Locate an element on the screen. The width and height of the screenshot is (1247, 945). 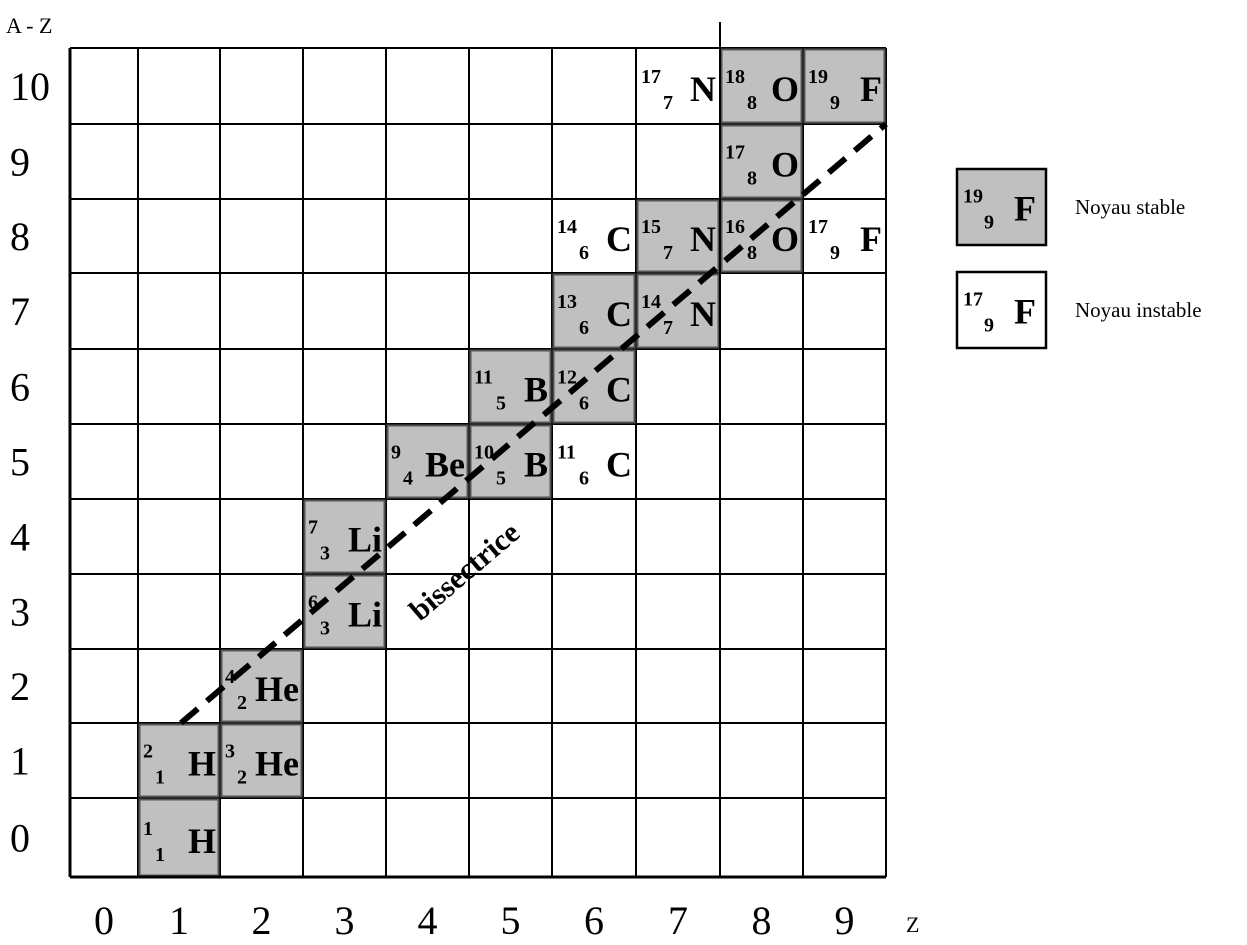
atomic-number: 1 is located at coordinates (160, 855).